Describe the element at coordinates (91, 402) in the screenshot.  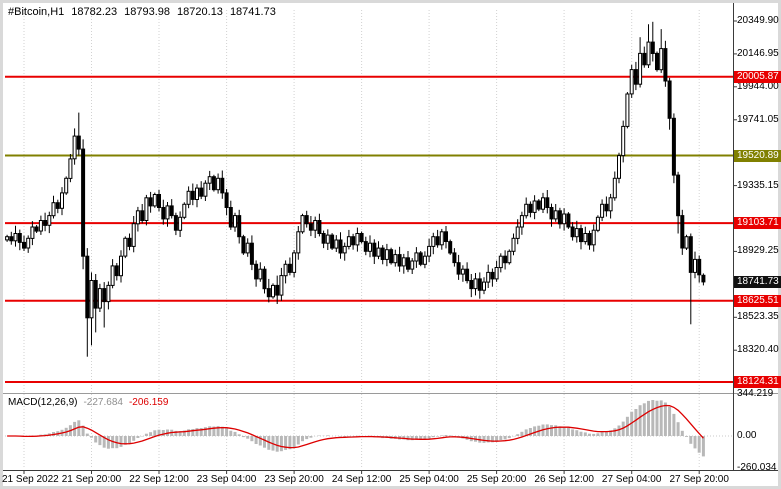
I see `macd-indicator-label: MACD(12,26,9) -227.684 -206.159` at that location.